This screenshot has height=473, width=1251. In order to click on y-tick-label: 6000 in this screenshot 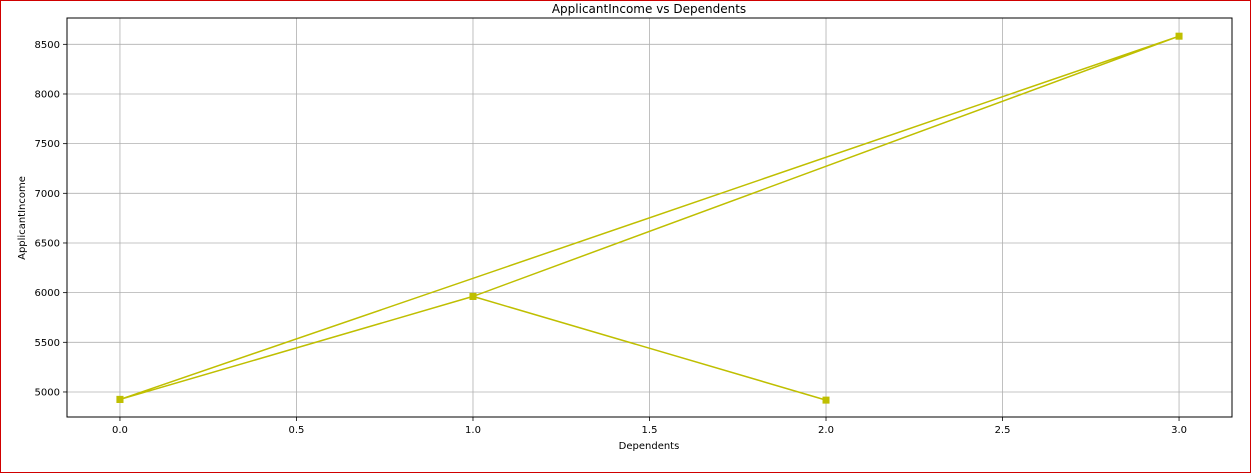, I will do `click(47, 293)`.